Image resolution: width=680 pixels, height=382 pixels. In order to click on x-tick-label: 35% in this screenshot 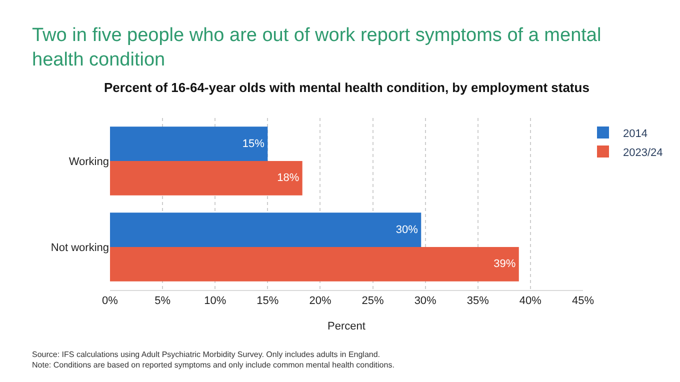, I will do `click(478, 301)`.